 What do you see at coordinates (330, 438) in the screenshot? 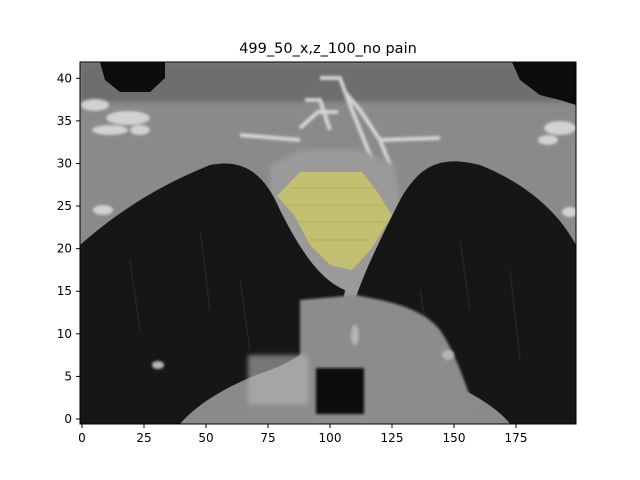
I see `x-tick-label: 100` at bounding box center [330, 438].